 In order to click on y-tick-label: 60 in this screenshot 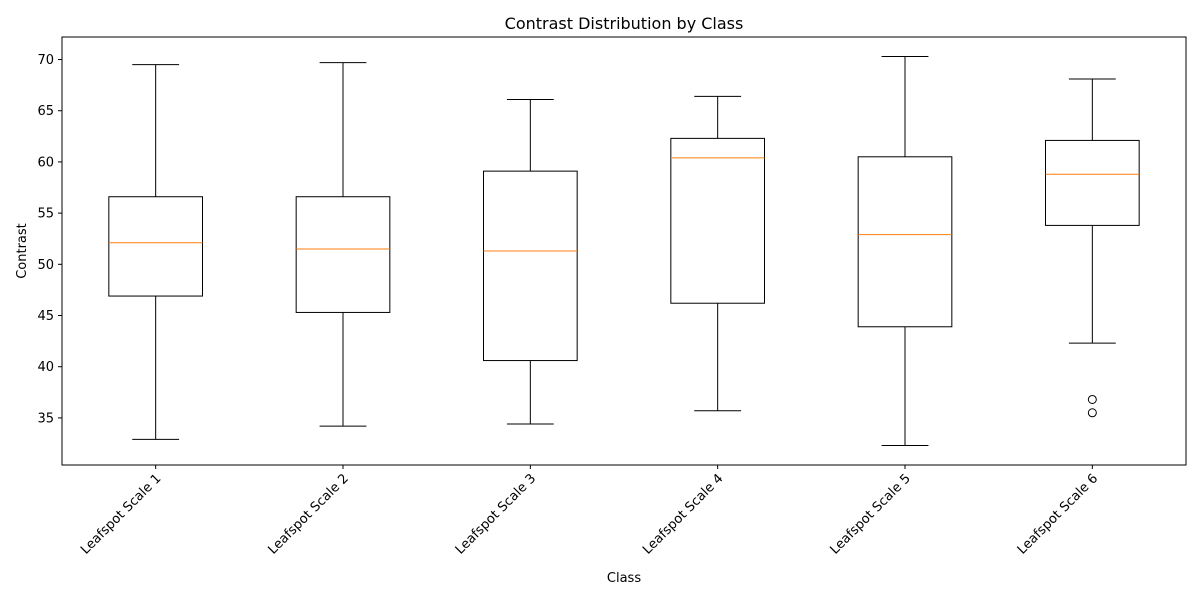, I will do `click(45, 162)`.